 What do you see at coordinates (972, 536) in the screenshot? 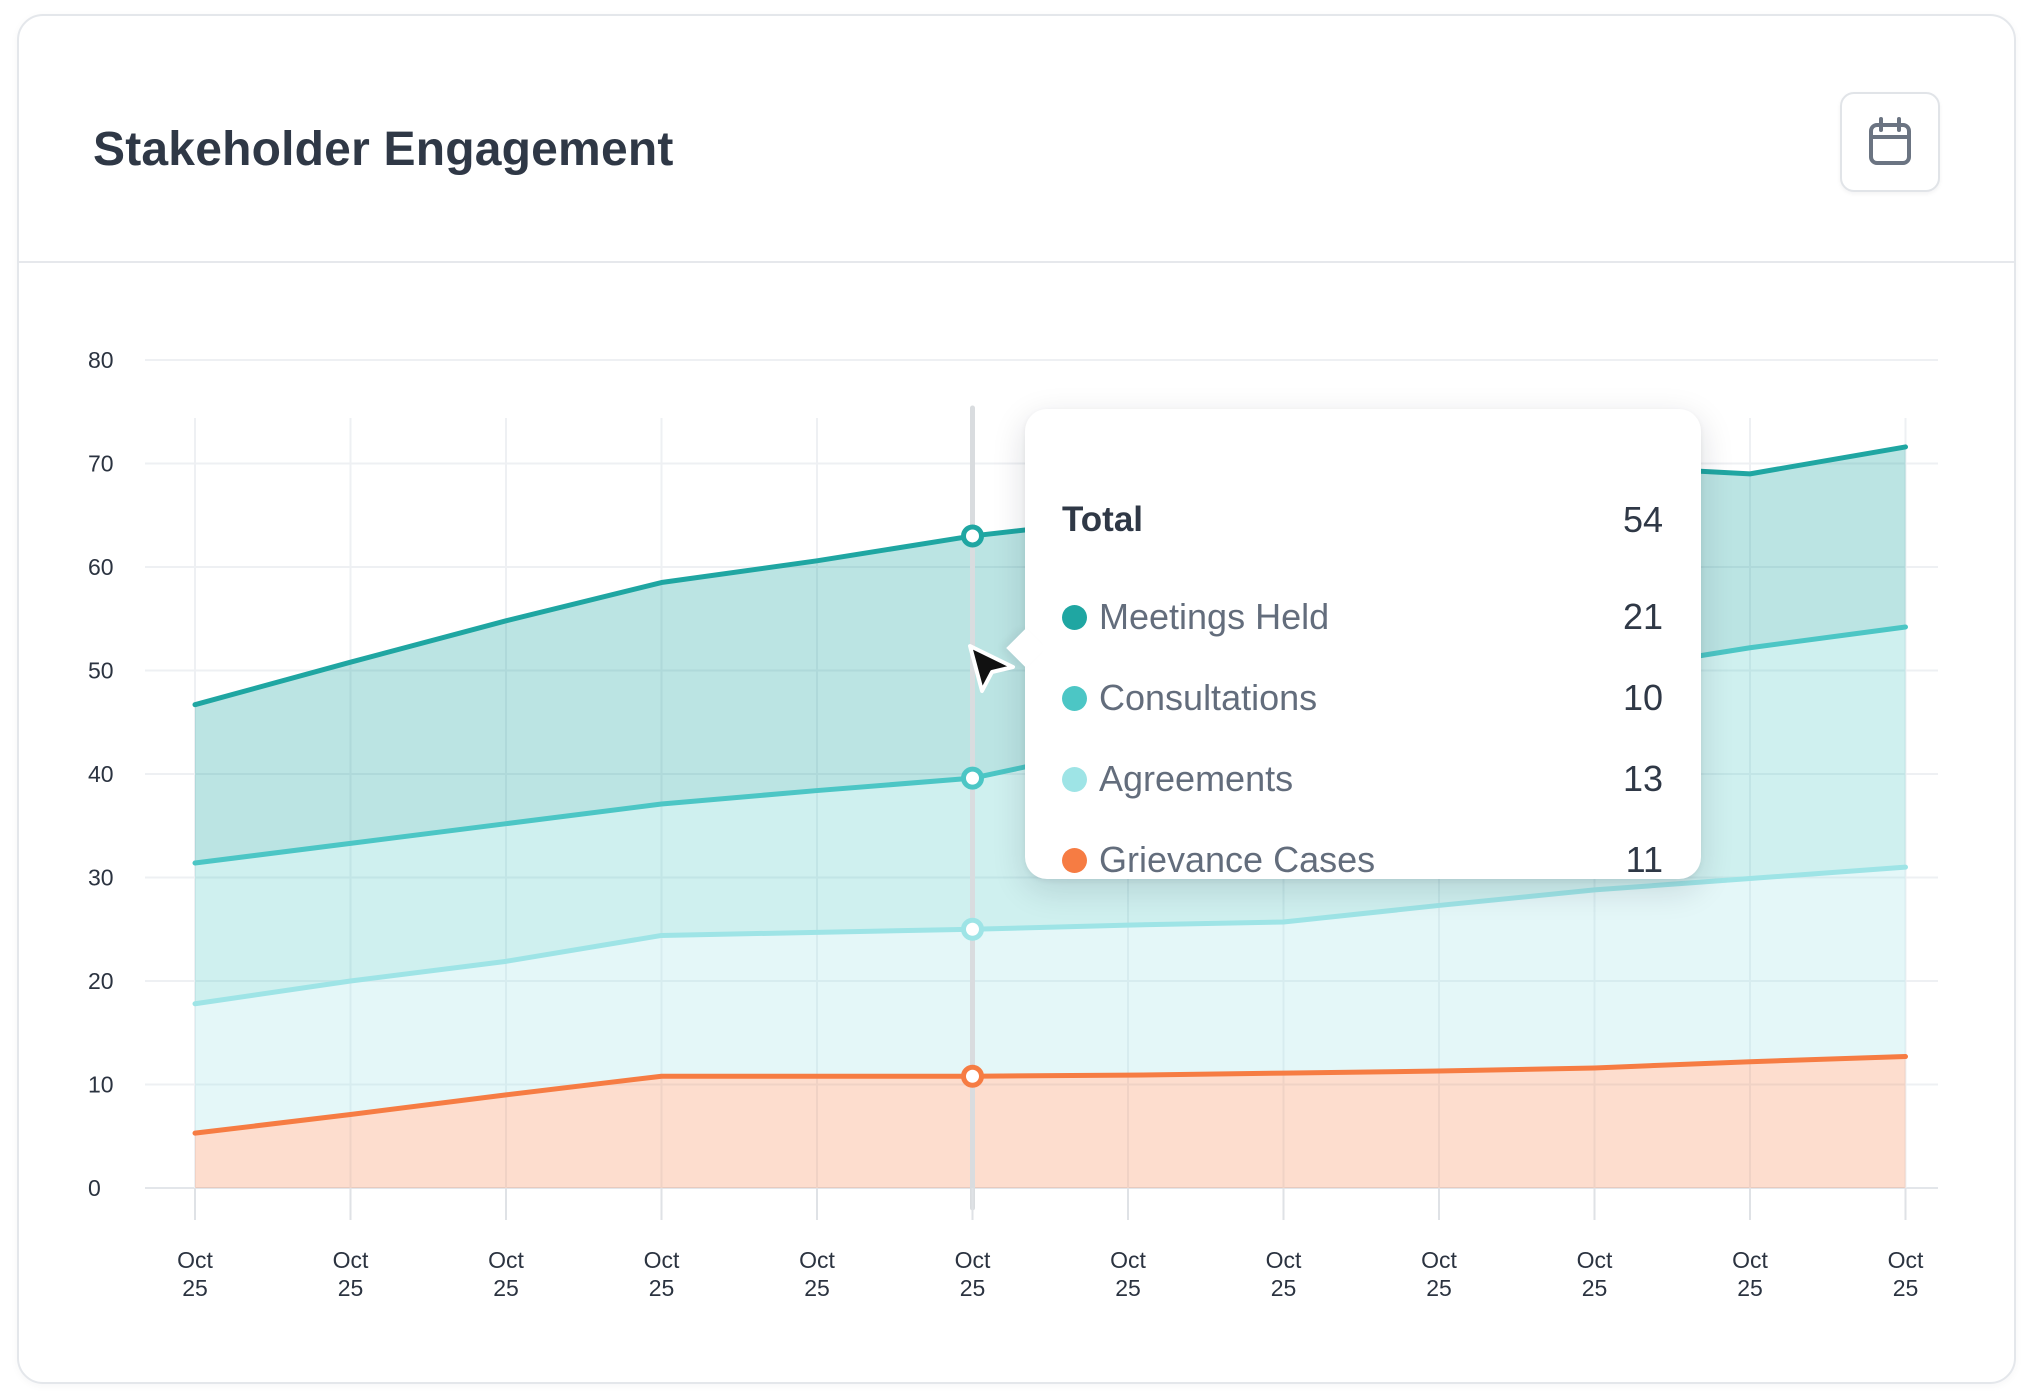
I see `marker-meetings` at bounding box center [972, 536].